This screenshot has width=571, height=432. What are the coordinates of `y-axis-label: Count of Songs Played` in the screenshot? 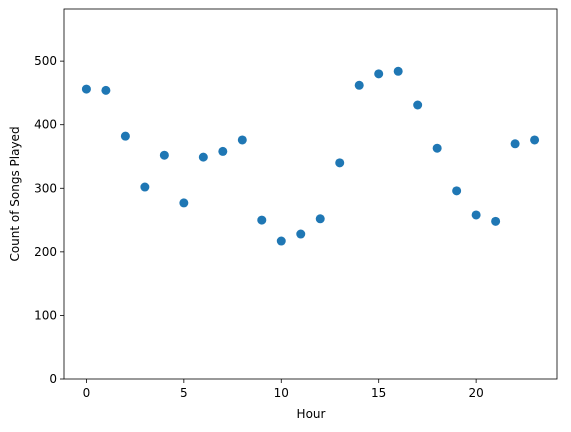 It's located at (15, 193).